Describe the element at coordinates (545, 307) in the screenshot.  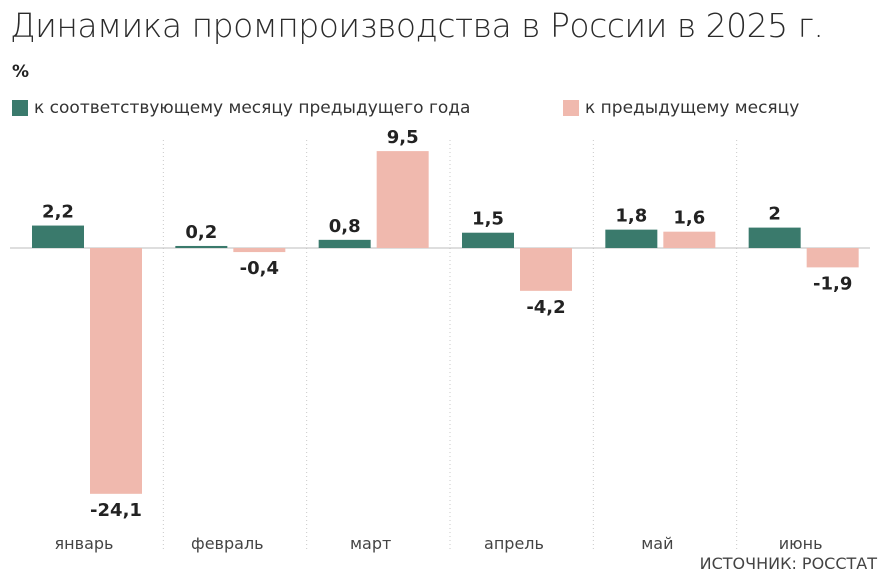
I see `data-label: -4,2` at that location.